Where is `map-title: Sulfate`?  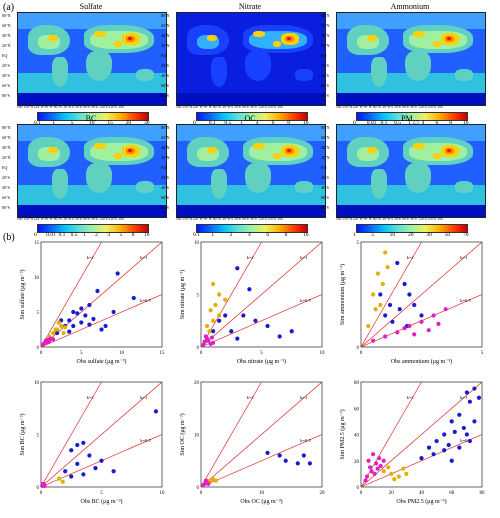
map-title: Sulfate is located at coordinates (91, 6).